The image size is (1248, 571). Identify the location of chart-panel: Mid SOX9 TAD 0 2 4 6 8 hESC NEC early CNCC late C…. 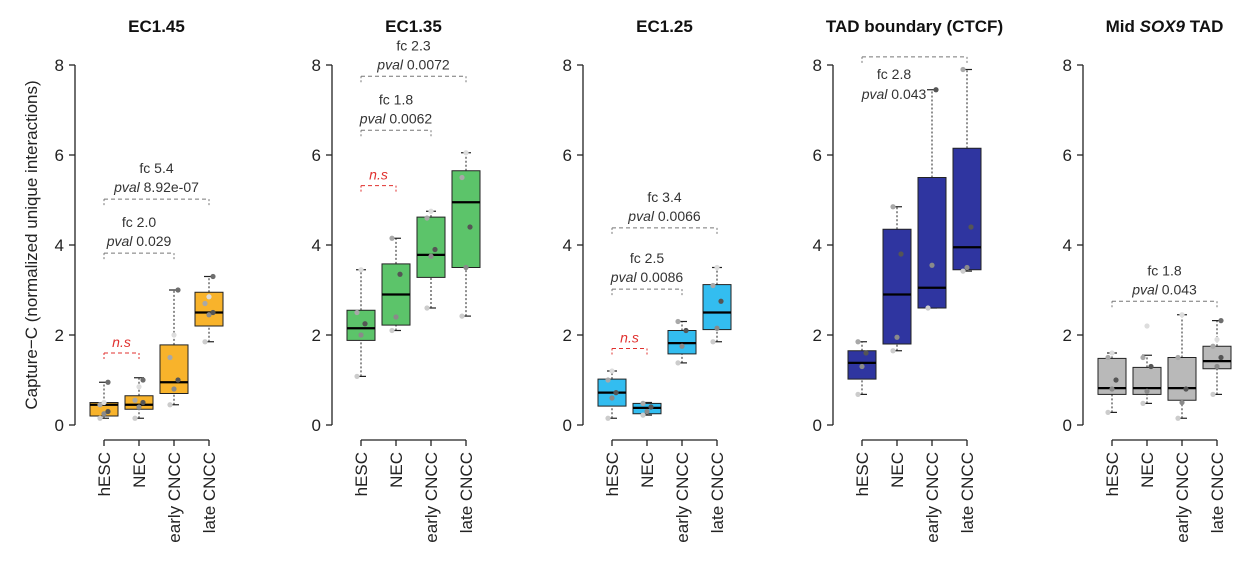
(1147, 280).